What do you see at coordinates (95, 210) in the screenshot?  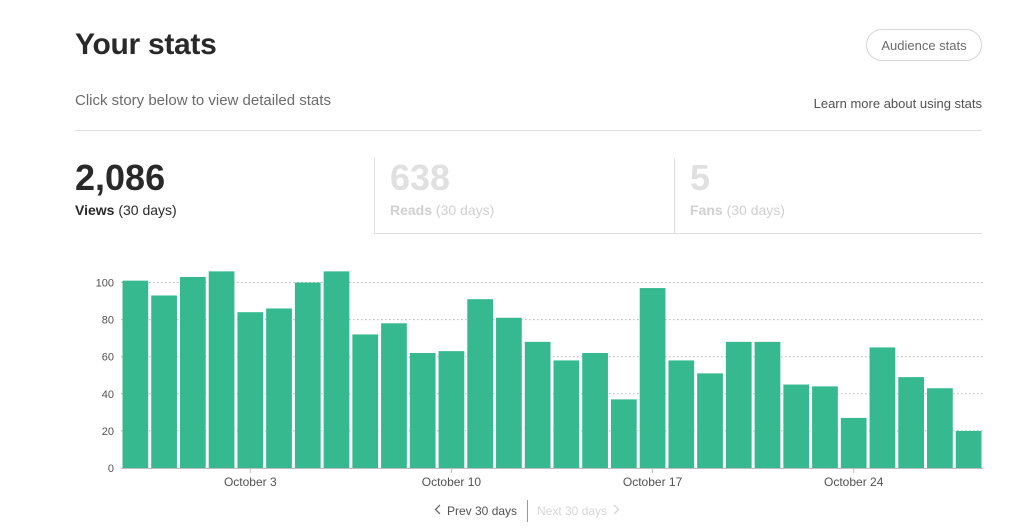 I see `views-label: Views` at bounding box center [95, 210].